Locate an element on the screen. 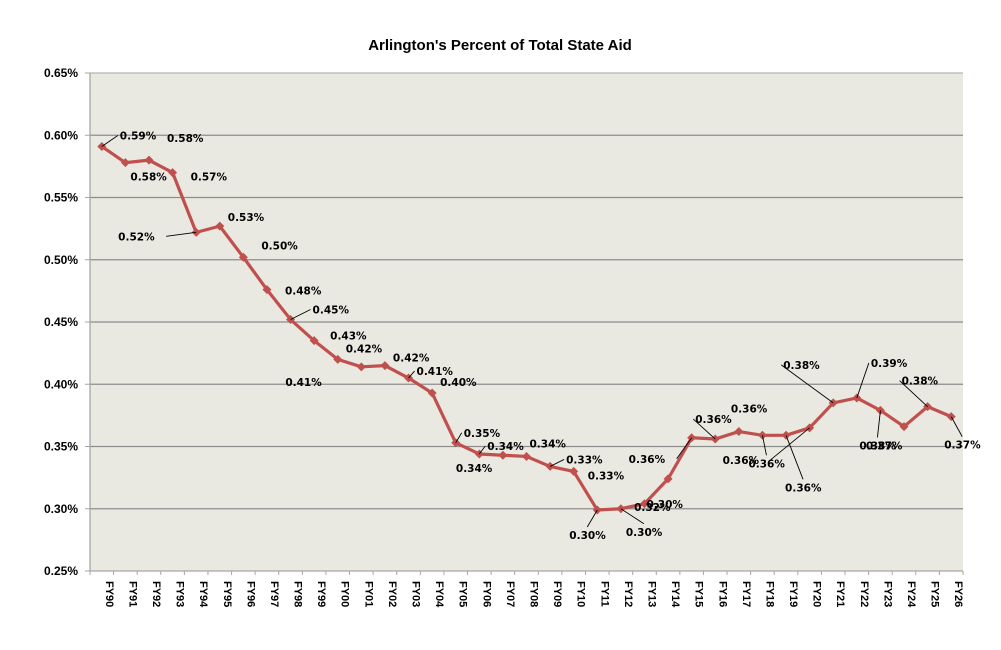 The height and width of the screenshot is (650, 1001). x-tick-label: FY16 is located at coordinates (722, 594).